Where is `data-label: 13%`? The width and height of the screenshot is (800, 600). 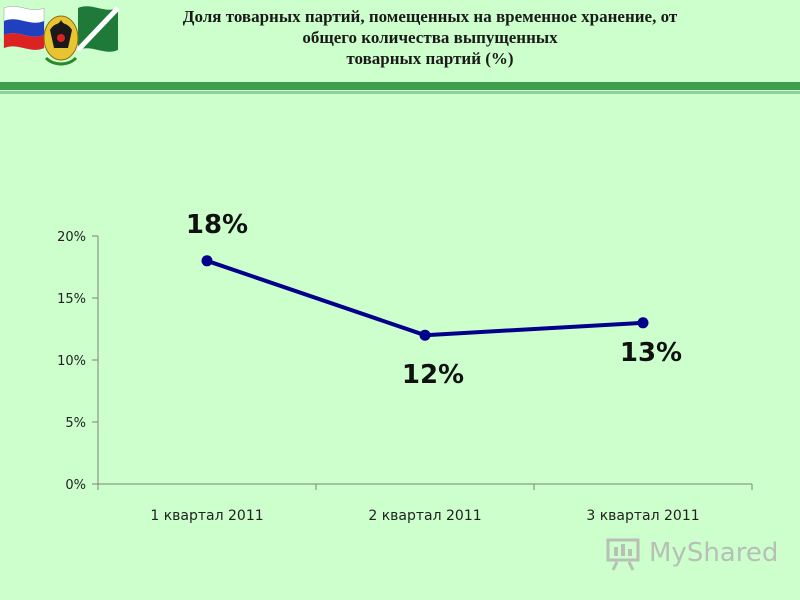
data-label: 13% is located at coordinates (651, 353).